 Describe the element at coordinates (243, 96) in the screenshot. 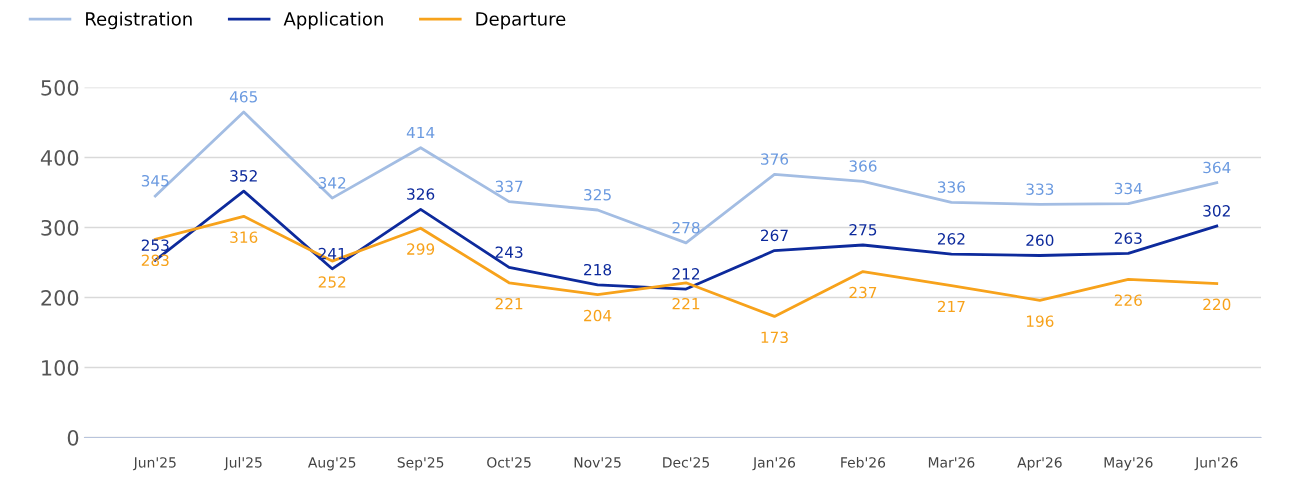

I see `data-label: 465` at that location.